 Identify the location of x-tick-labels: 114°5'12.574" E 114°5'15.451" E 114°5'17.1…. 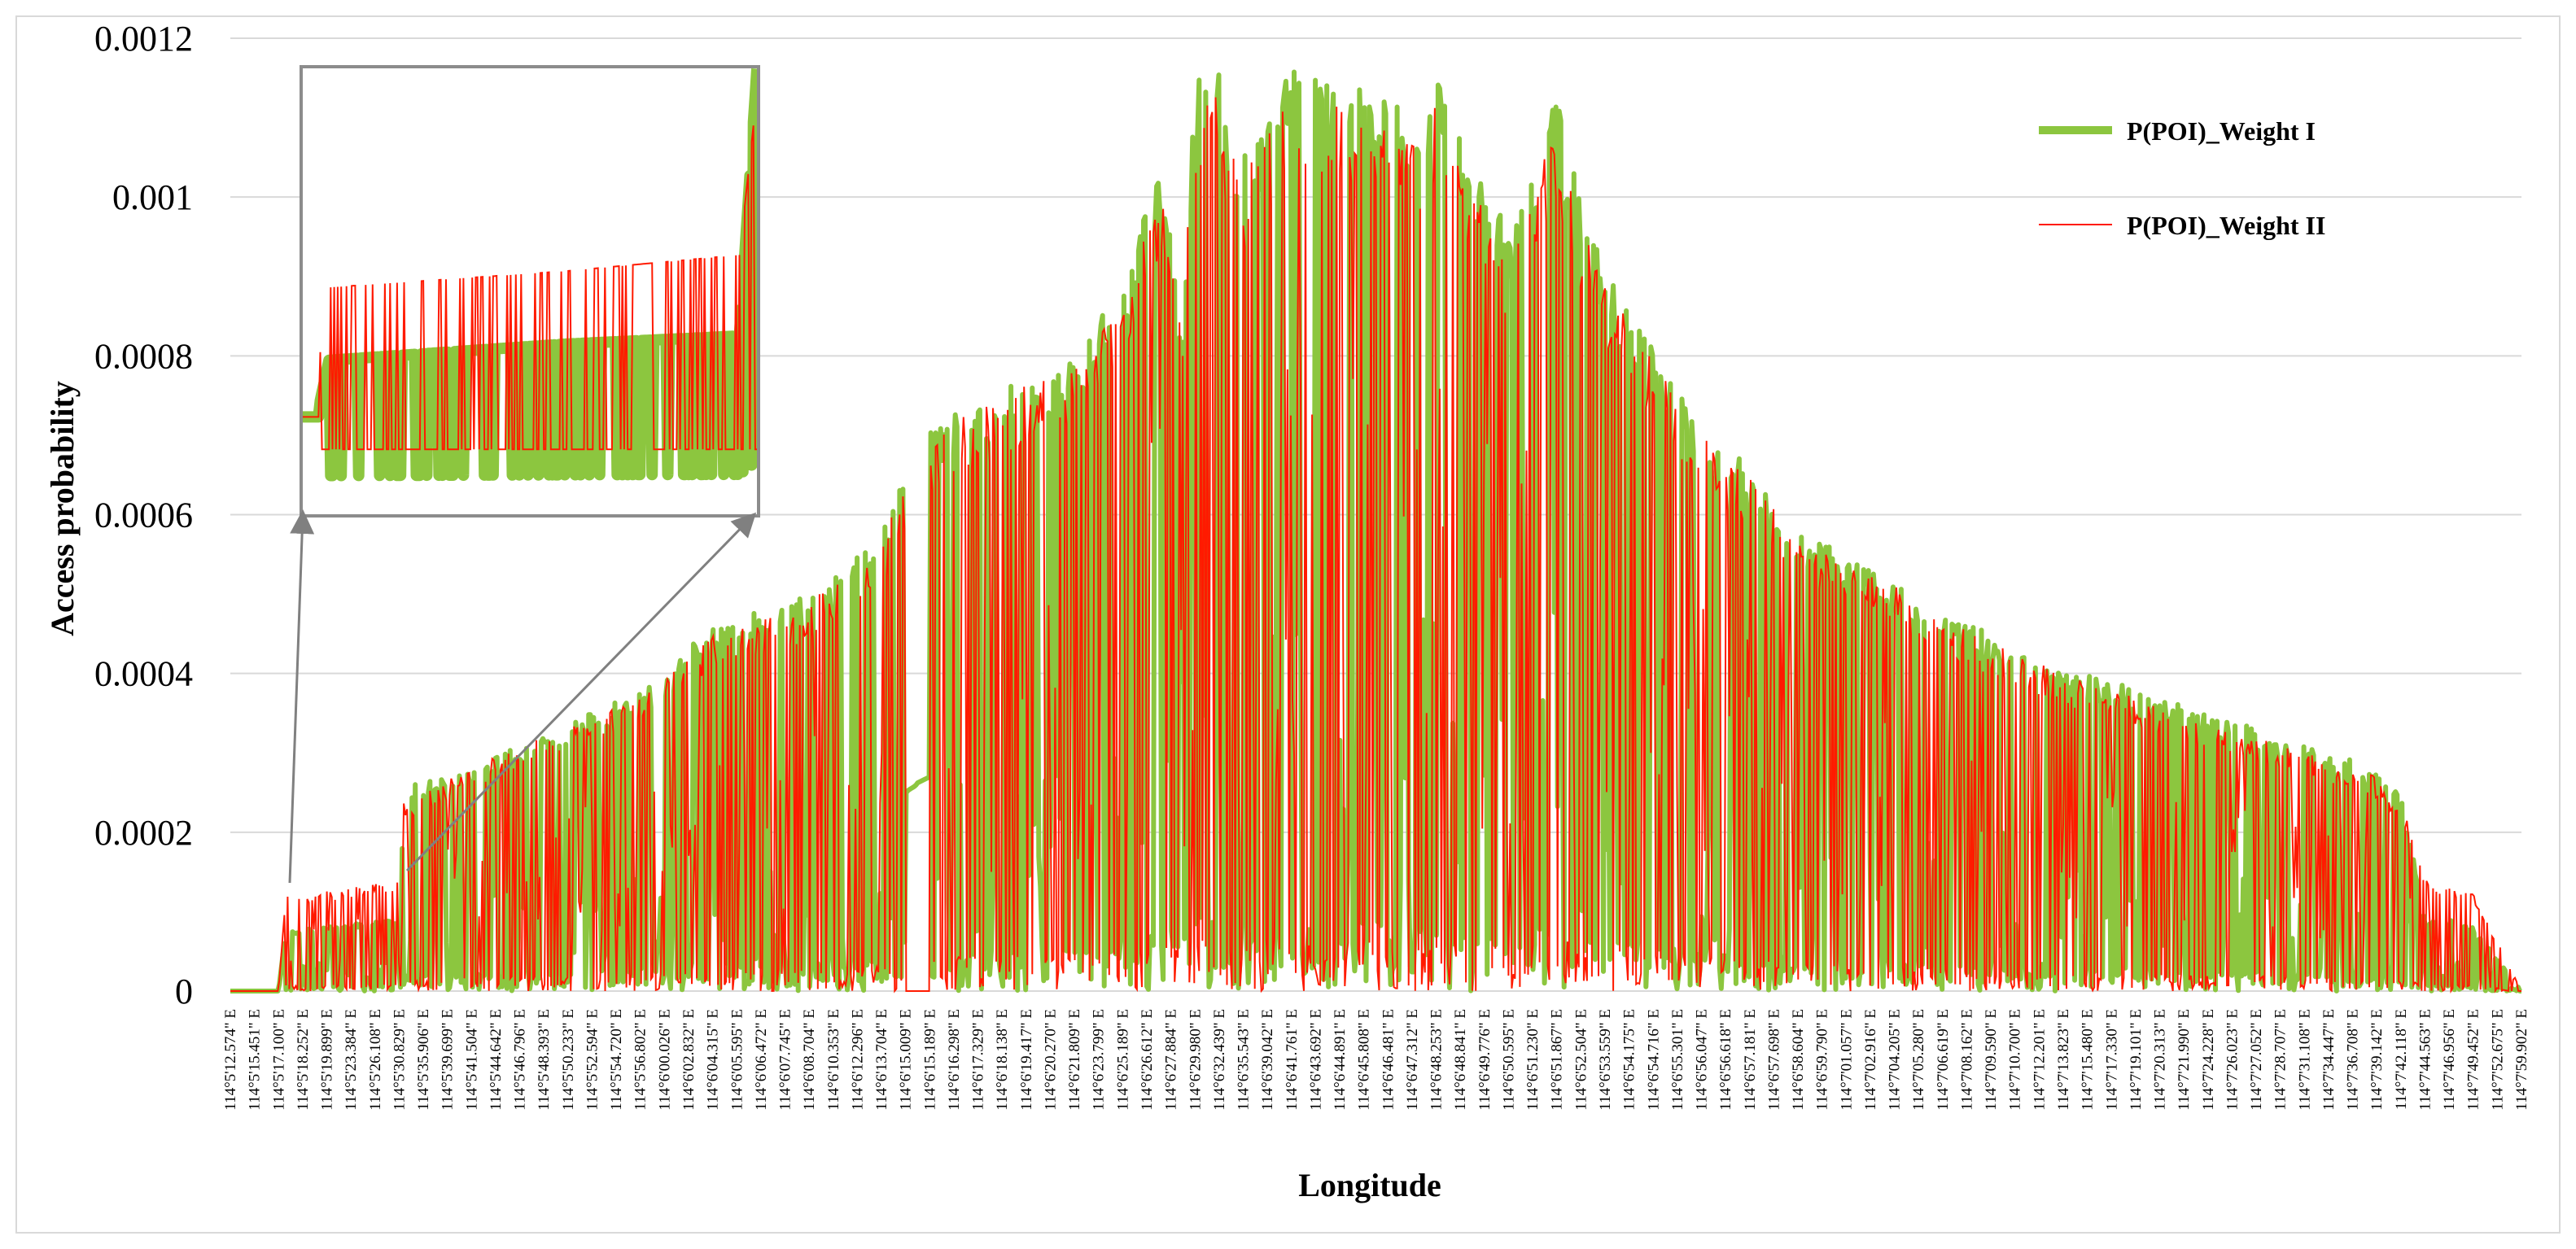
(1376, 1060).